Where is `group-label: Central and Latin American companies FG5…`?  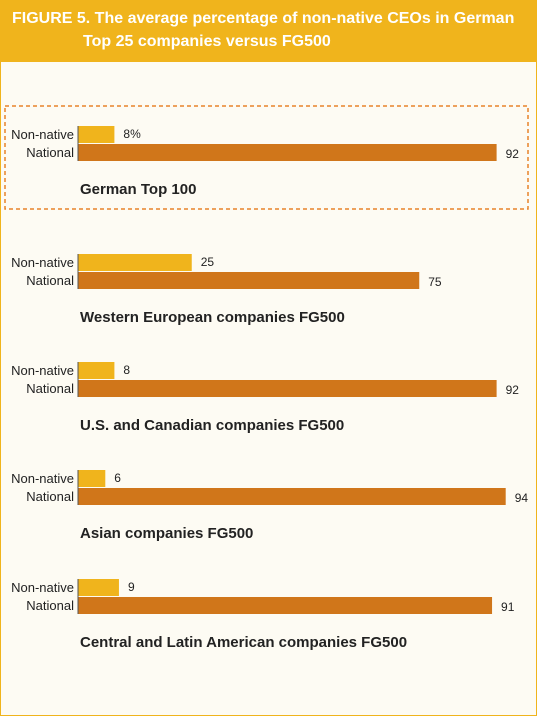 group-label: Central and Latin American companies FG5… is located at coordinates (243, 642).